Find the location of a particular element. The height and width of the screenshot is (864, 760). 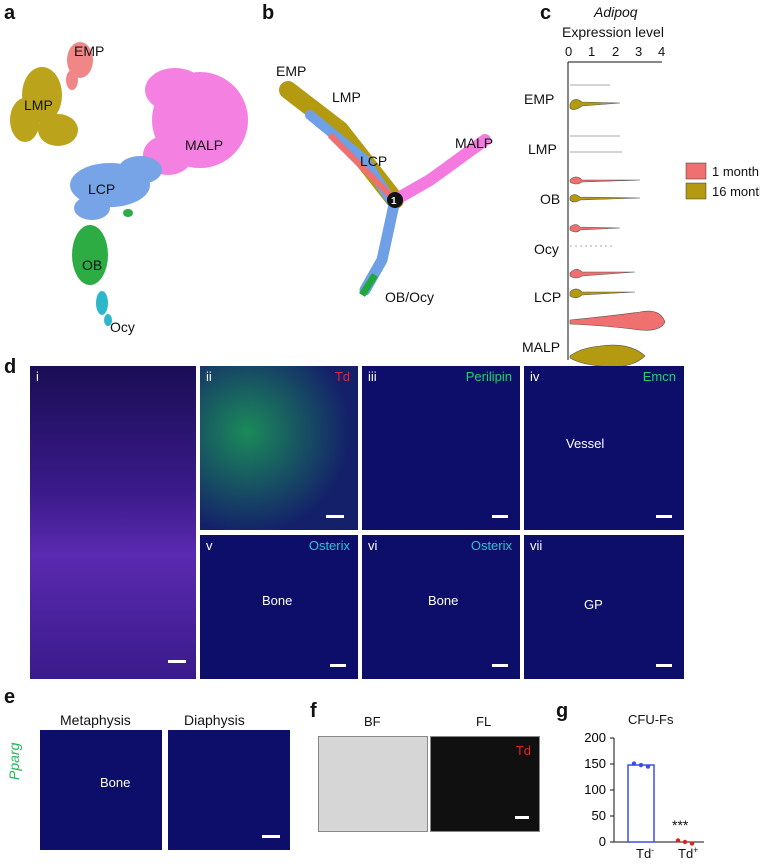

row-label-lmp: LMP is located at coordinates (542, 149).